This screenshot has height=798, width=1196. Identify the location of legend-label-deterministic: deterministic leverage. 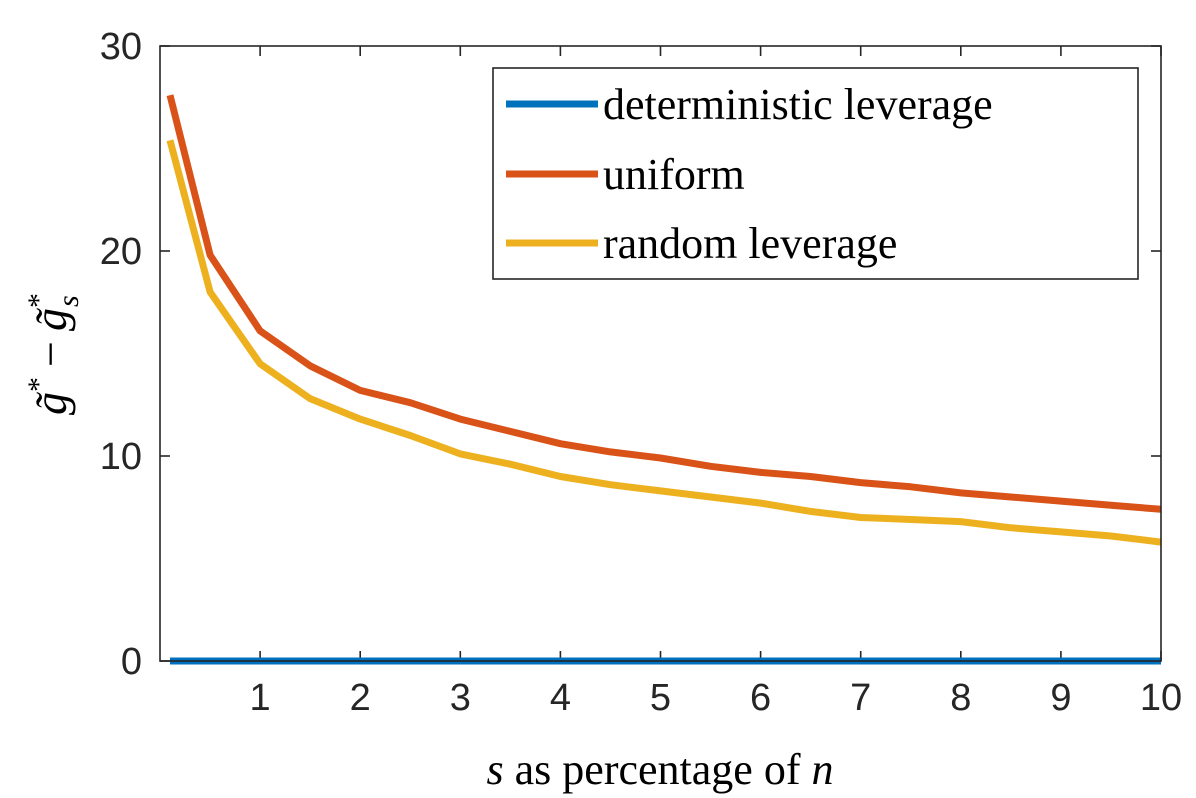
(798, 104).